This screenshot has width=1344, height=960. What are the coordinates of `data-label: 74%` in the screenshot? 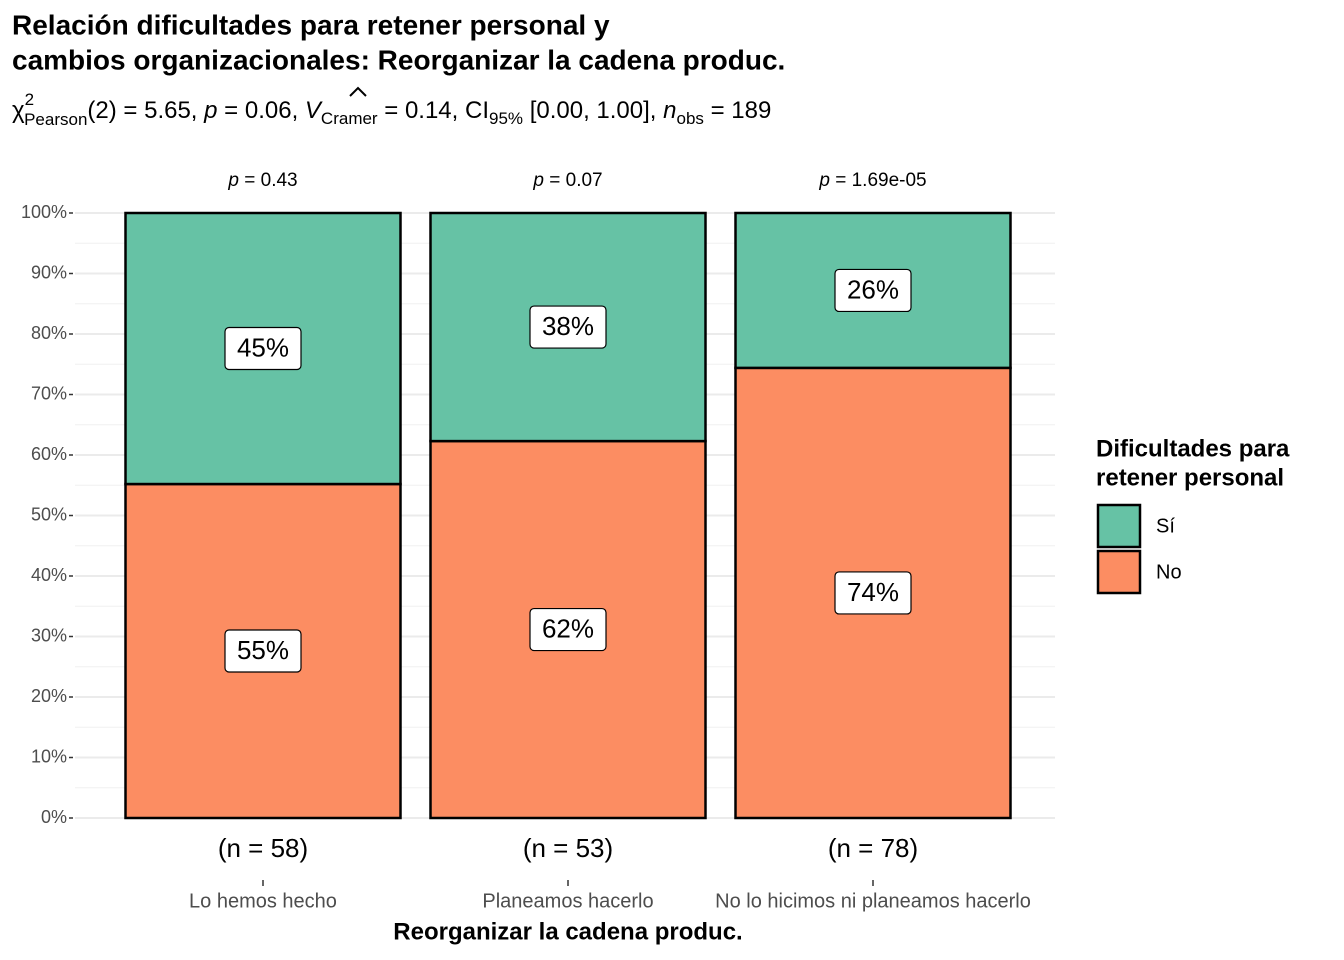 It's located at (873, 592).